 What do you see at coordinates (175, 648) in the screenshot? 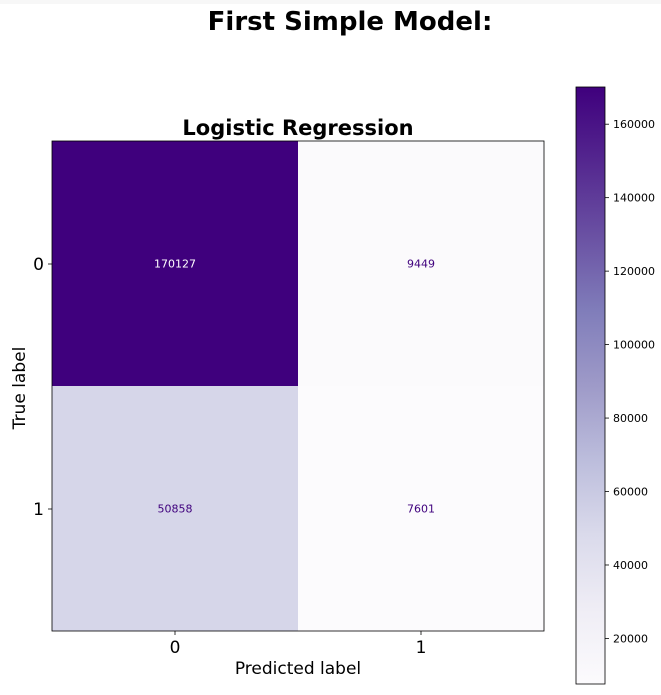
I see `x-tick-label-0: 0` at bounding box center [175, 648].